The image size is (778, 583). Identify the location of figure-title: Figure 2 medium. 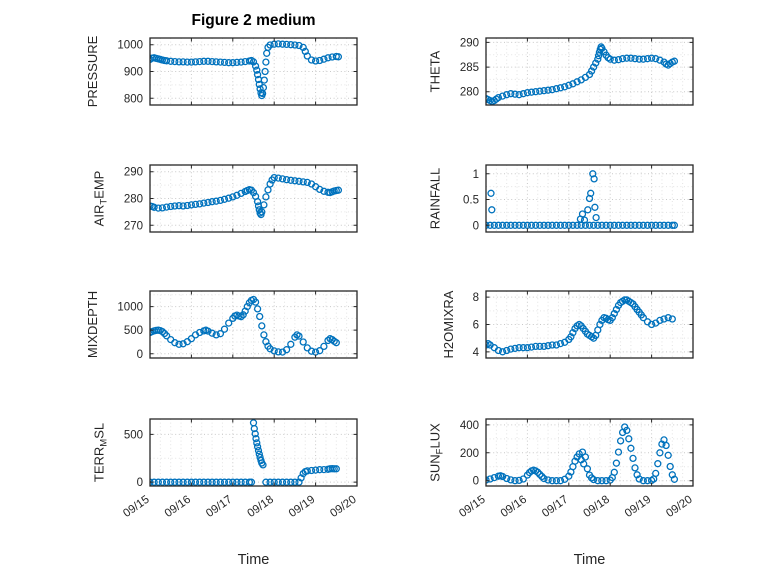
(253, 20).